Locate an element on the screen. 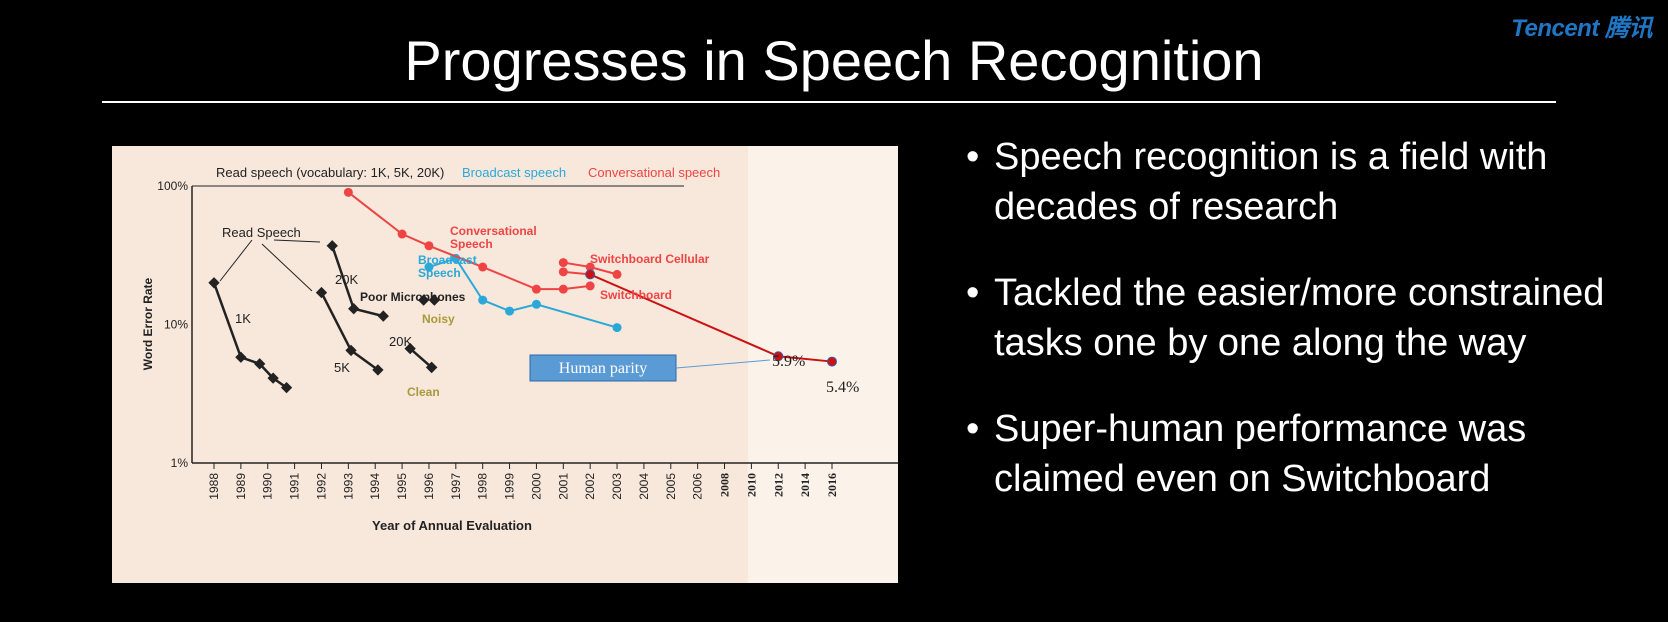 Image resolution: width=1668 pixels, height=622 pixels. x-tick-label: 2002 is located at coordinates (590, 486).